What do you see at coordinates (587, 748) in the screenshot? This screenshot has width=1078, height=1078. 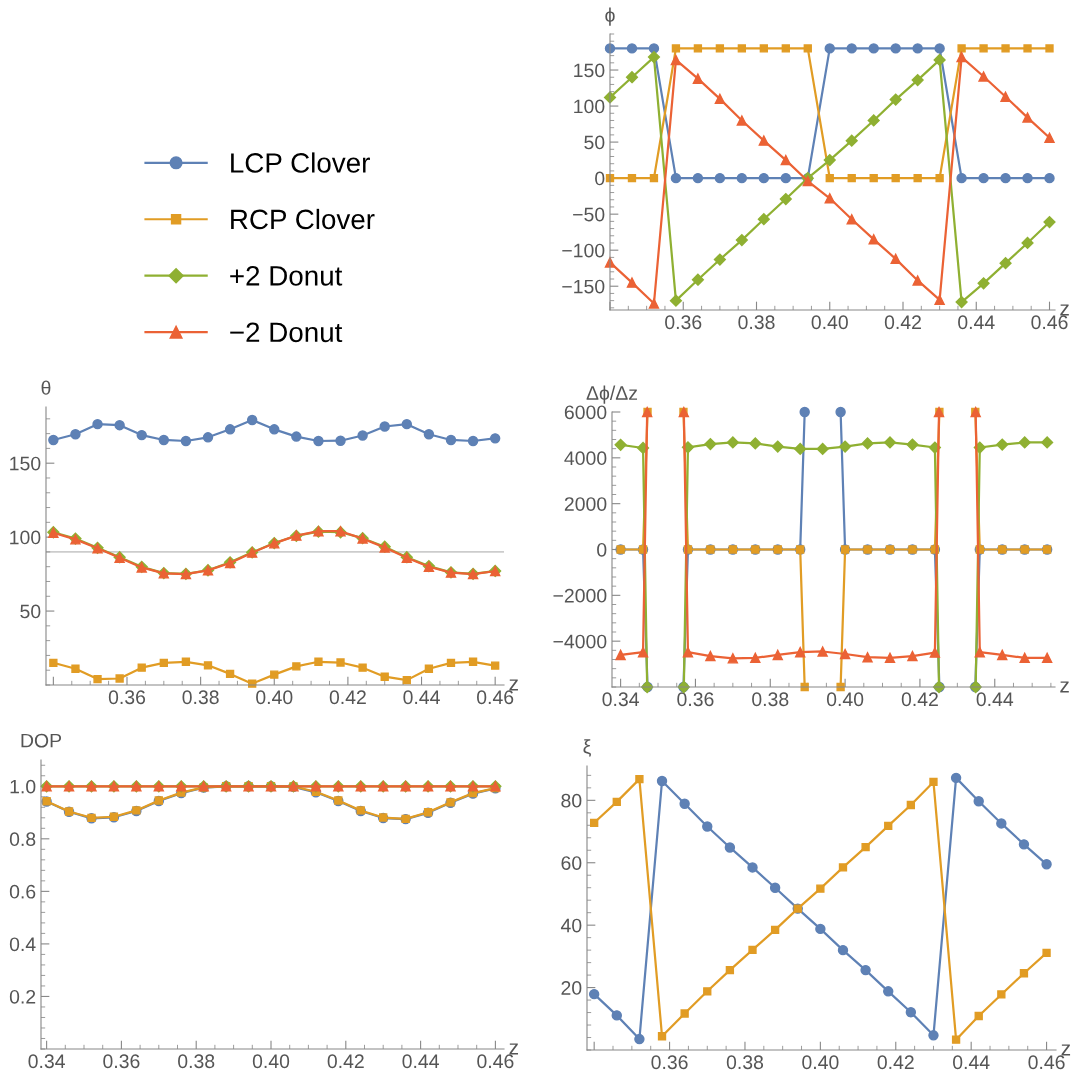 I see `y-axis-title: ξ` at bounding box center [587, 748].